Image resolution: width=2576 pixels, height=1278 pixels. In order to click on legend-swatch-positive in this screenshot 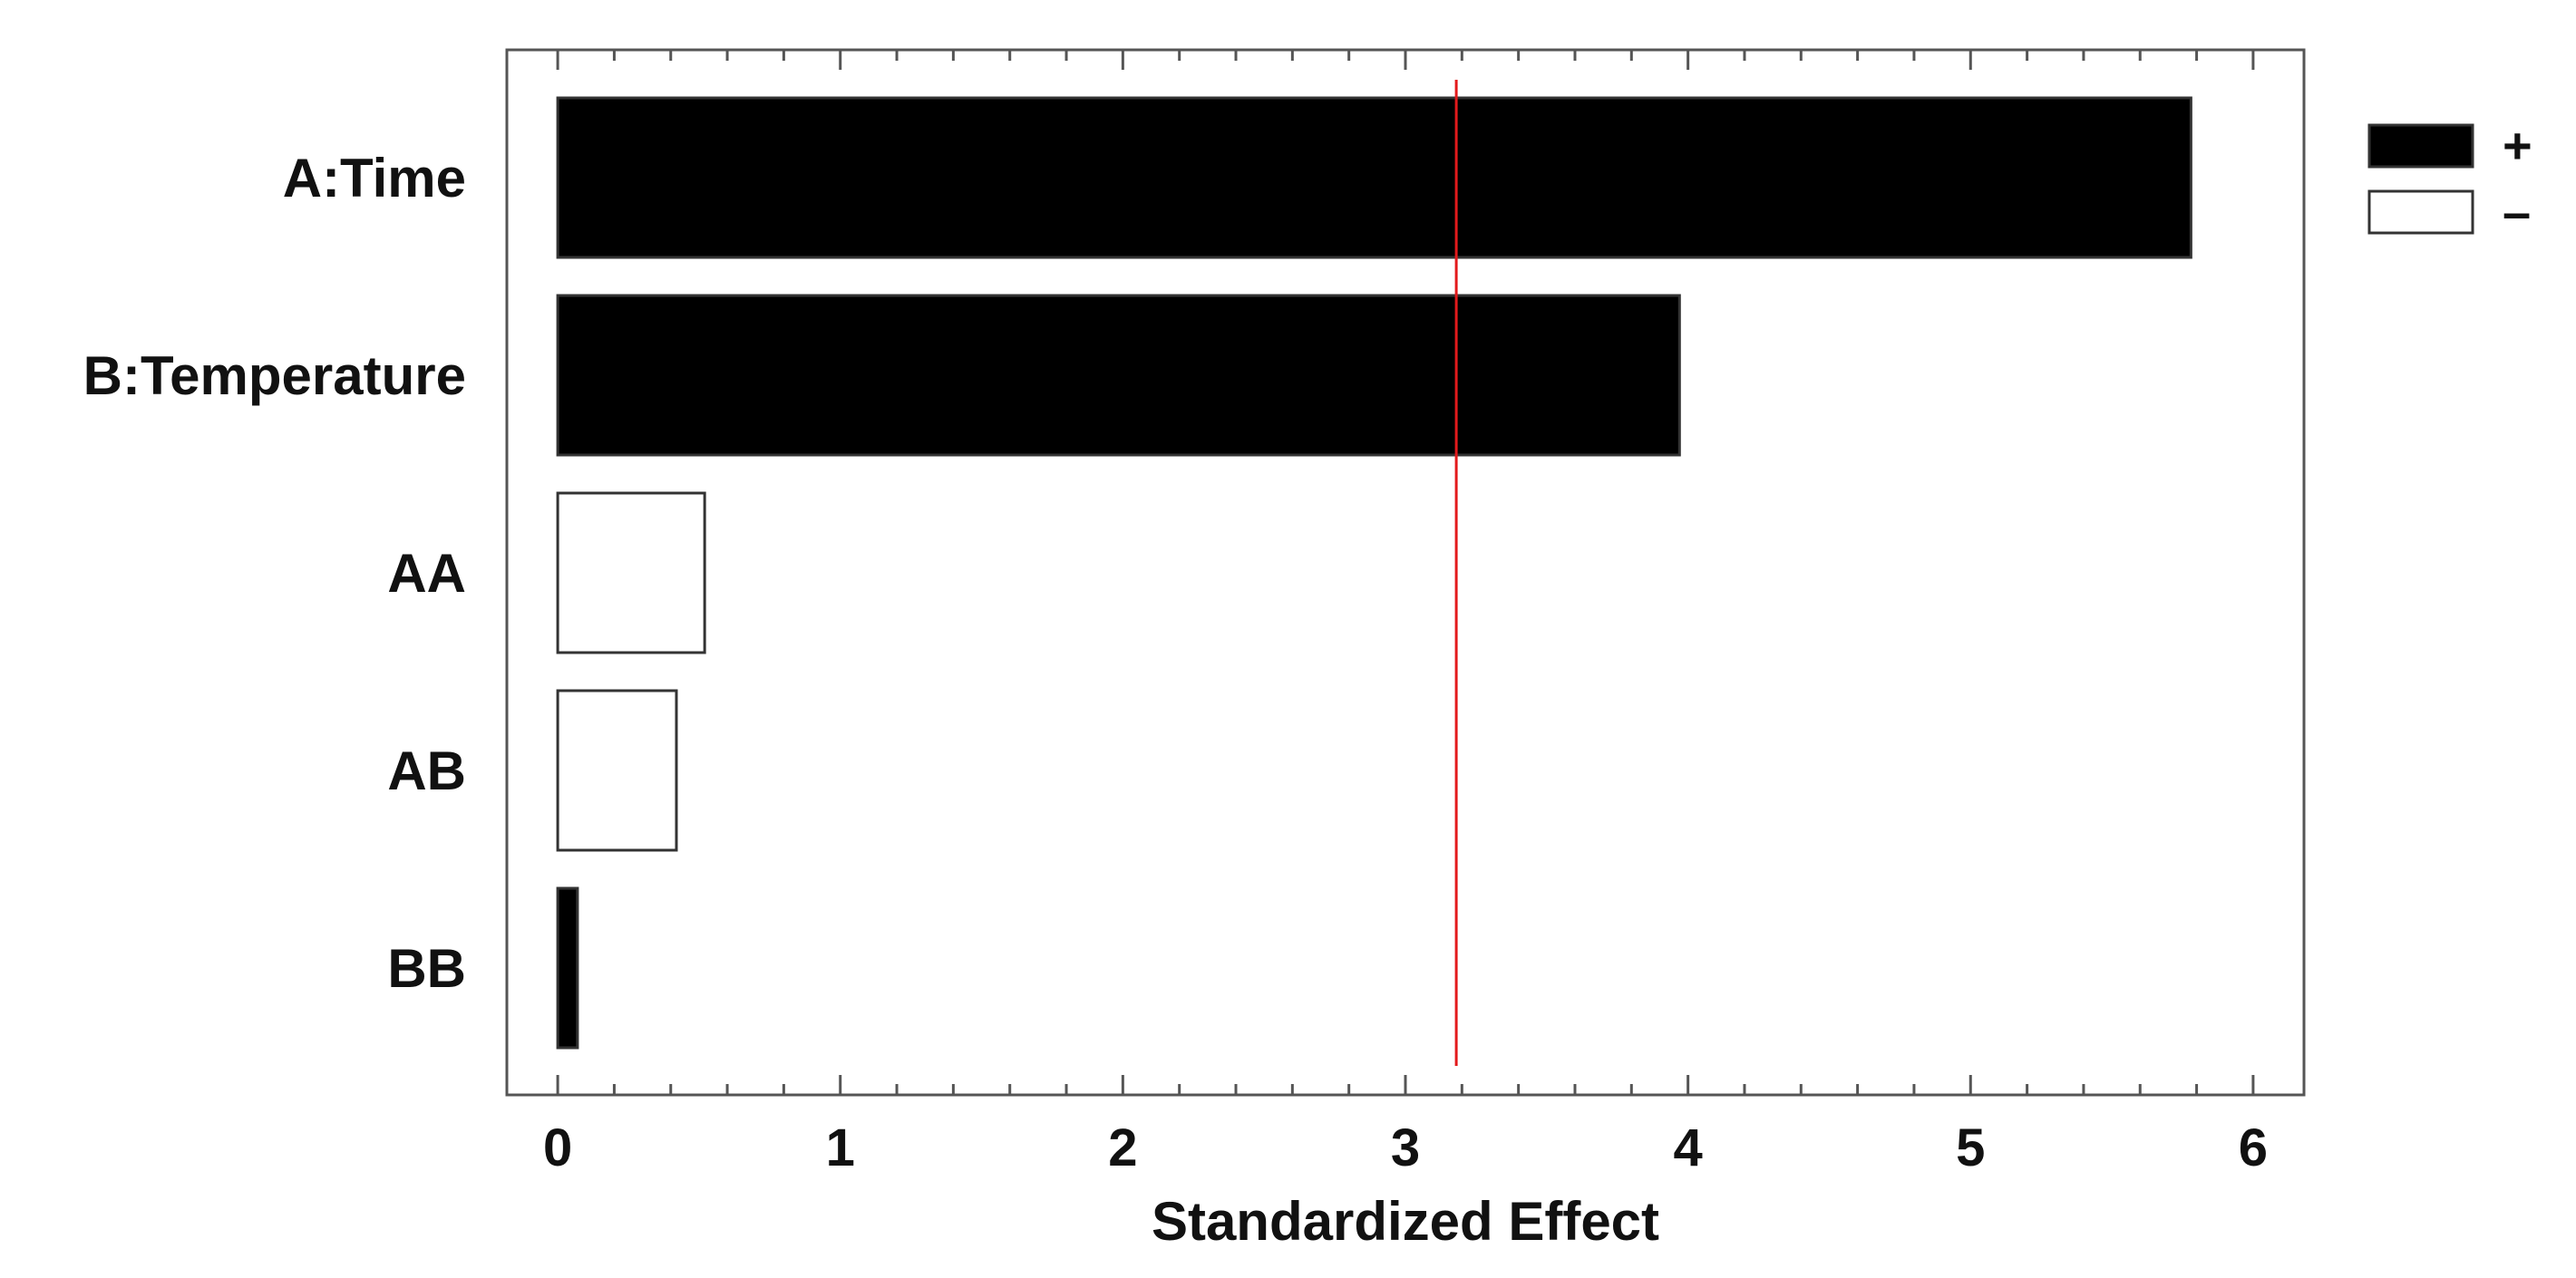, I will do `click(2420, 146)`.